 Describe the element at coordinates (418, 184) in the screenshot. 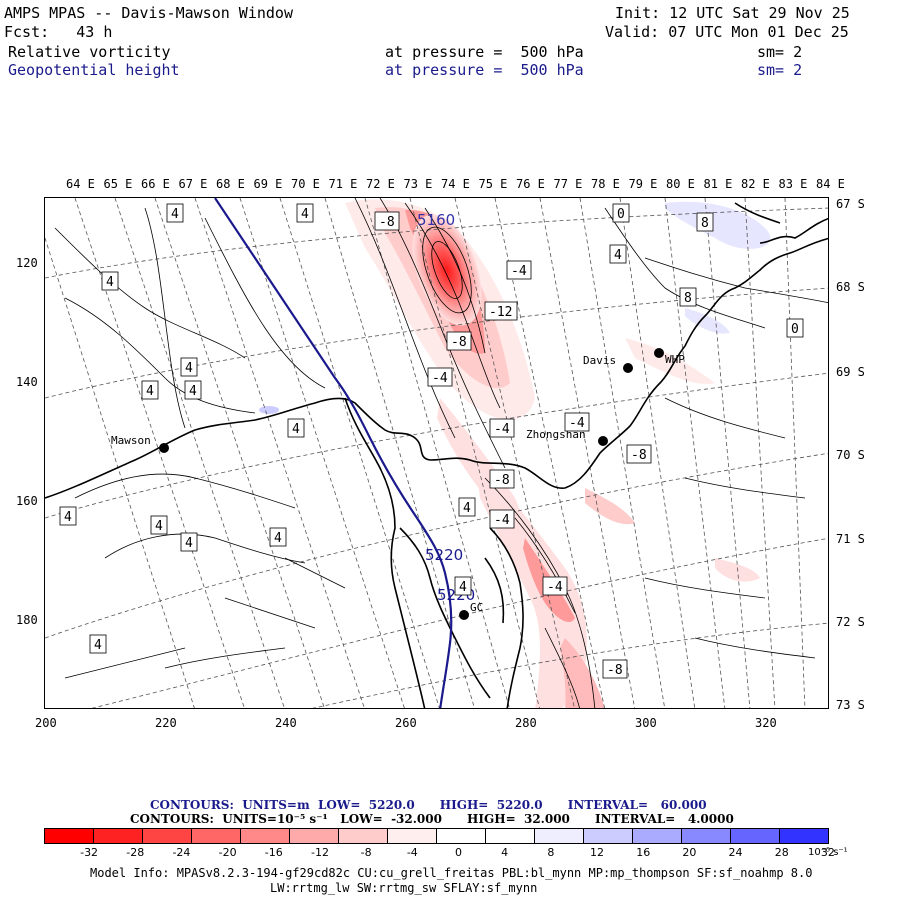

I see `longitude-label: 73 E` at that location.